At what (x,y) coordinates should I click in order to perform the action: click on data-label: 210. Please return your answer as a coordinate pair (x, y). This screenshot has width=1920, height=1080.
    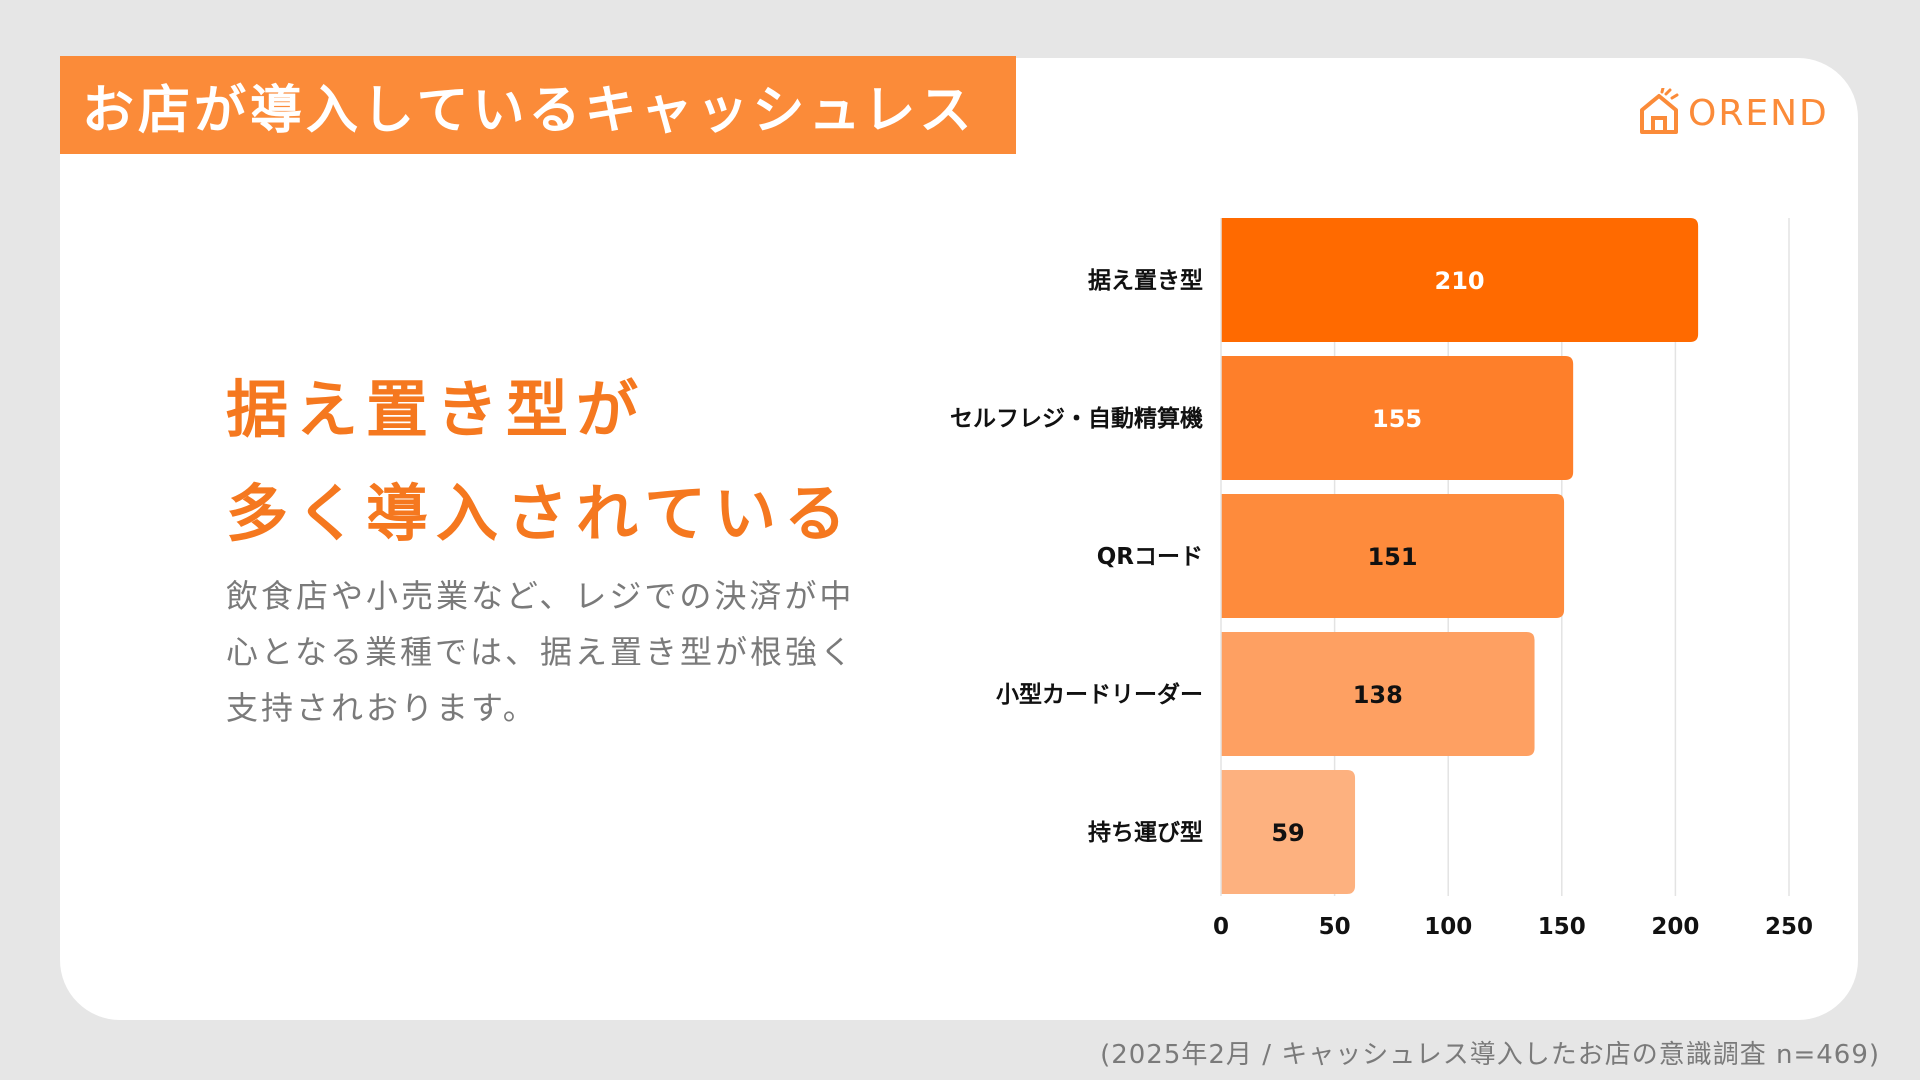
    Looking at the image, I should click on (1460, 281).